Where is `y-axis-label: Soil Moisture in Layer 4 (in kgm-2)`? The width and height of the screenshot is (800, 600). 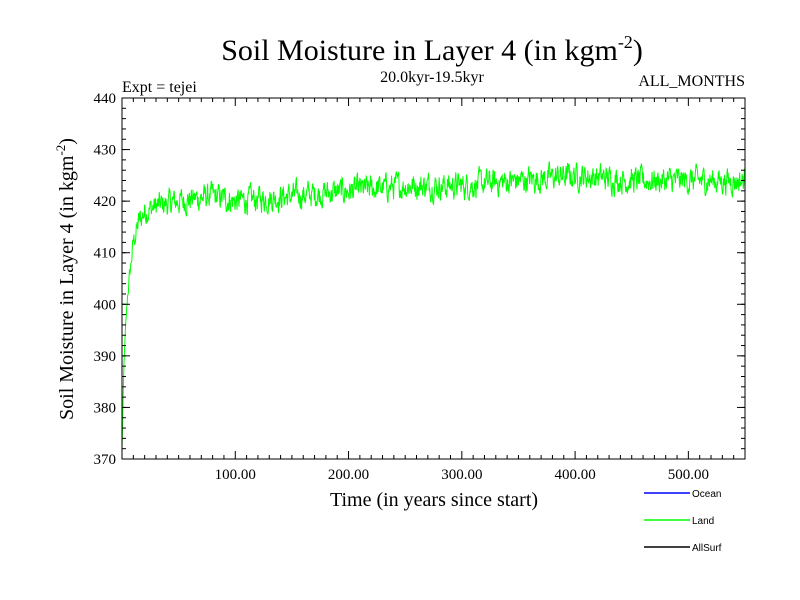 y-axis-label: Soil Moisture in Layer 4 (in kgm-2) is located at coordinates (65, 279).